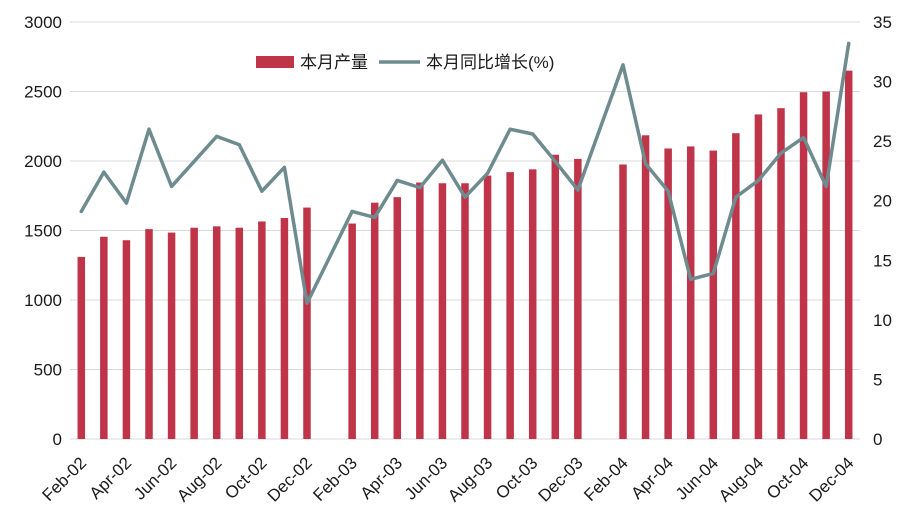 The image size is (911, 522). I want to click on x-axis-tick-label: Dec-03, so click(560, 479).